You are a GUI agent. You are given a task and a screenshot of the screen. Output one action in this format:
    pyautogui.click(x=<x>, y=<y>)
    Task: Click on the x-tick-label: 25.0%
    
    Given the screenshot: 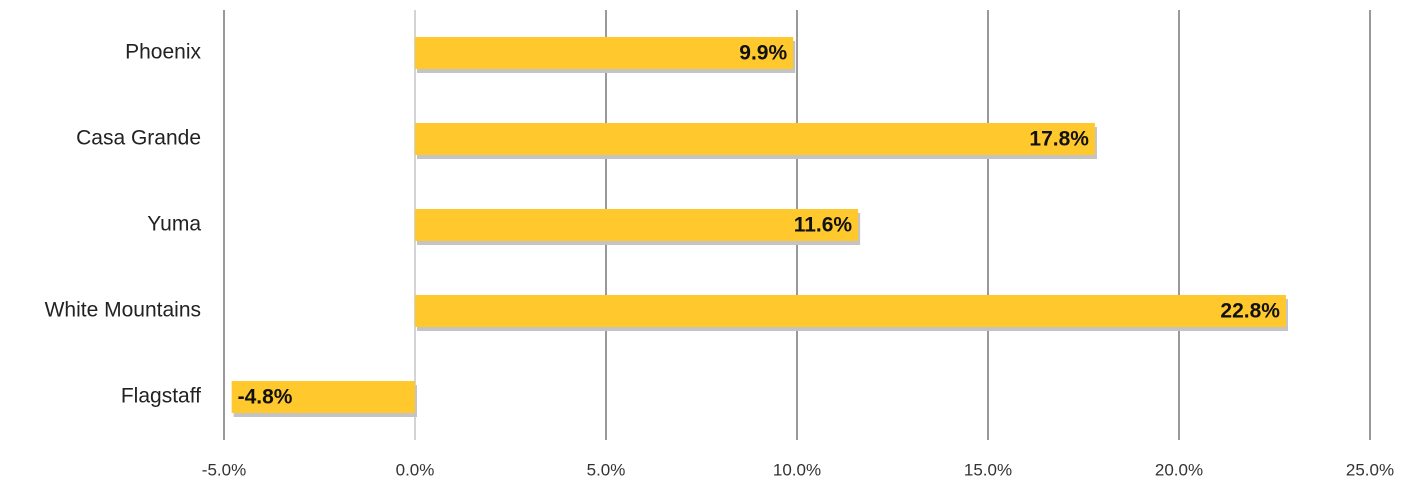 What is the action you would take?
    pyautogui.click(x=1370, y=469)
    